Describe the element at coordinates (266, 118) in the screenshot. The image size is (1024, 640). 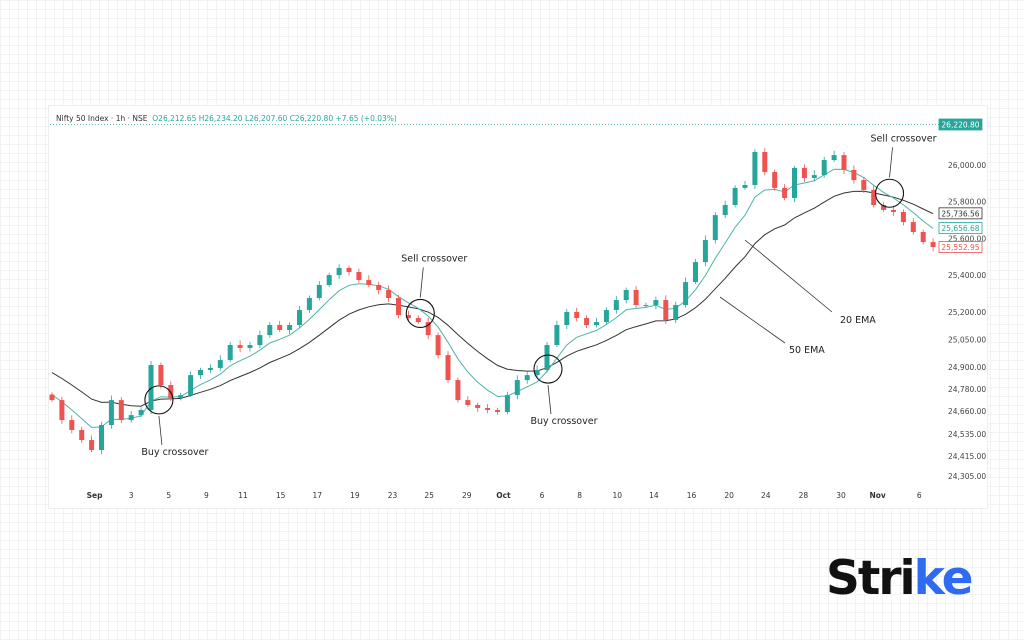
I see `low-value: L26,207.60` at that location.